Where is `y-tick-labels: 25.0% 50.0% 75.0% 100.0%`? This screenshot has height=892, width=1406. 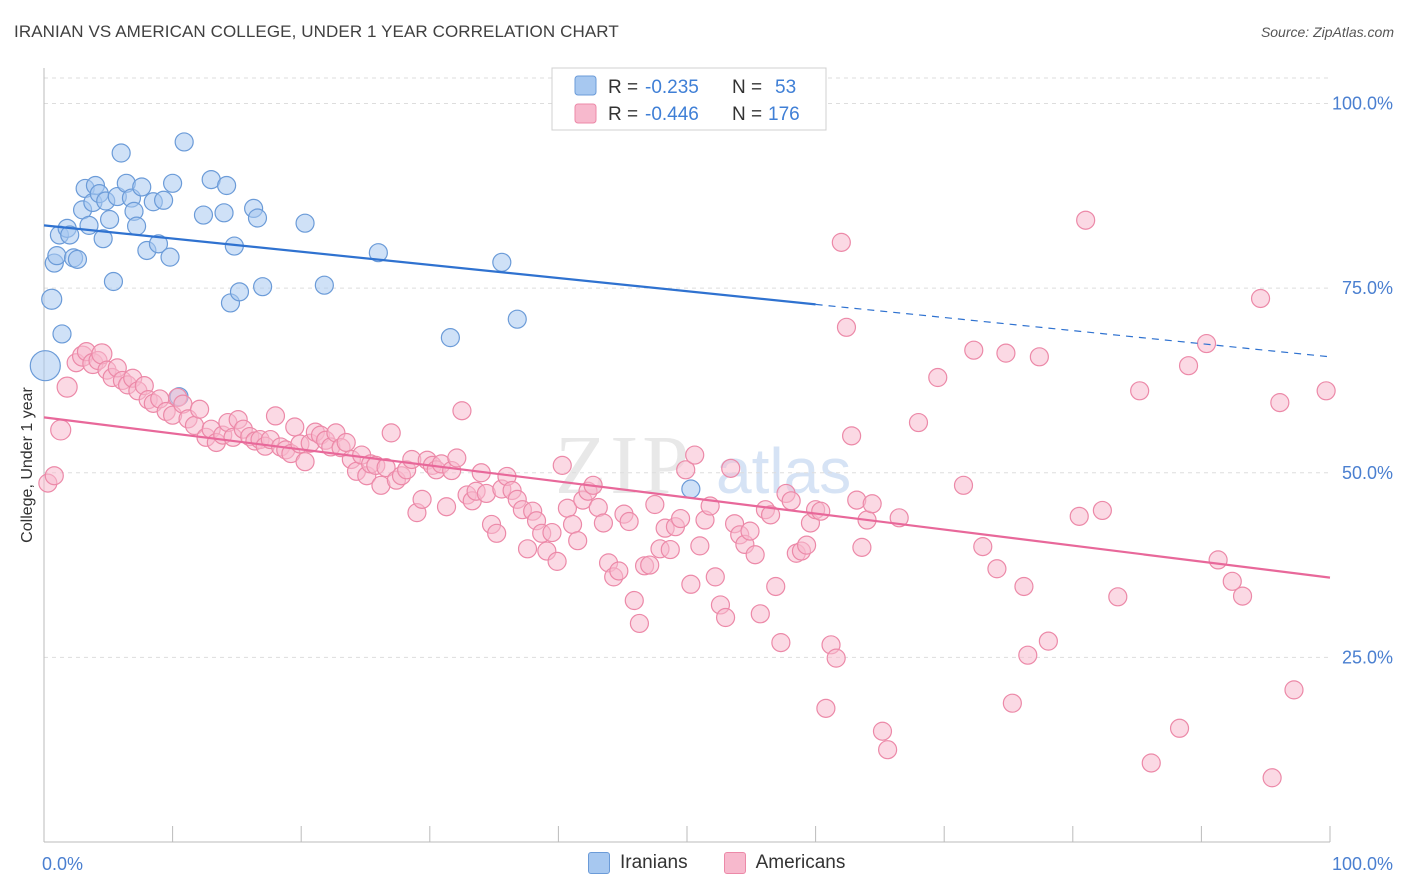 y-tick-labels: 25.0% 50.0% 75.0% 100.0% is located at coordinates (1362, 381).